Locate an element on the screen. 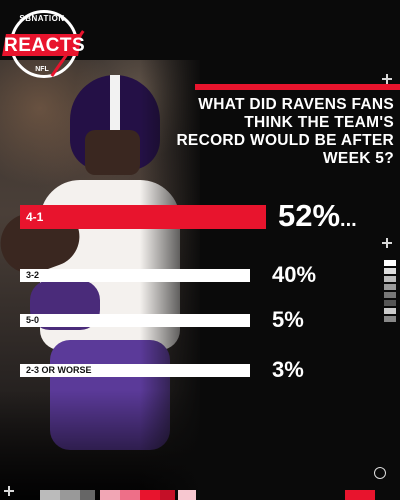  value-label: 40% is located at coordinates (294, 274).